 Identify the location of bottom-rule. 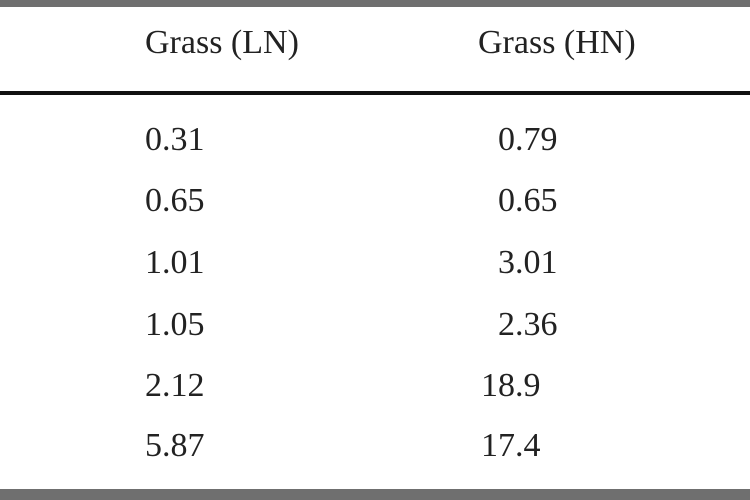
(375, 494).